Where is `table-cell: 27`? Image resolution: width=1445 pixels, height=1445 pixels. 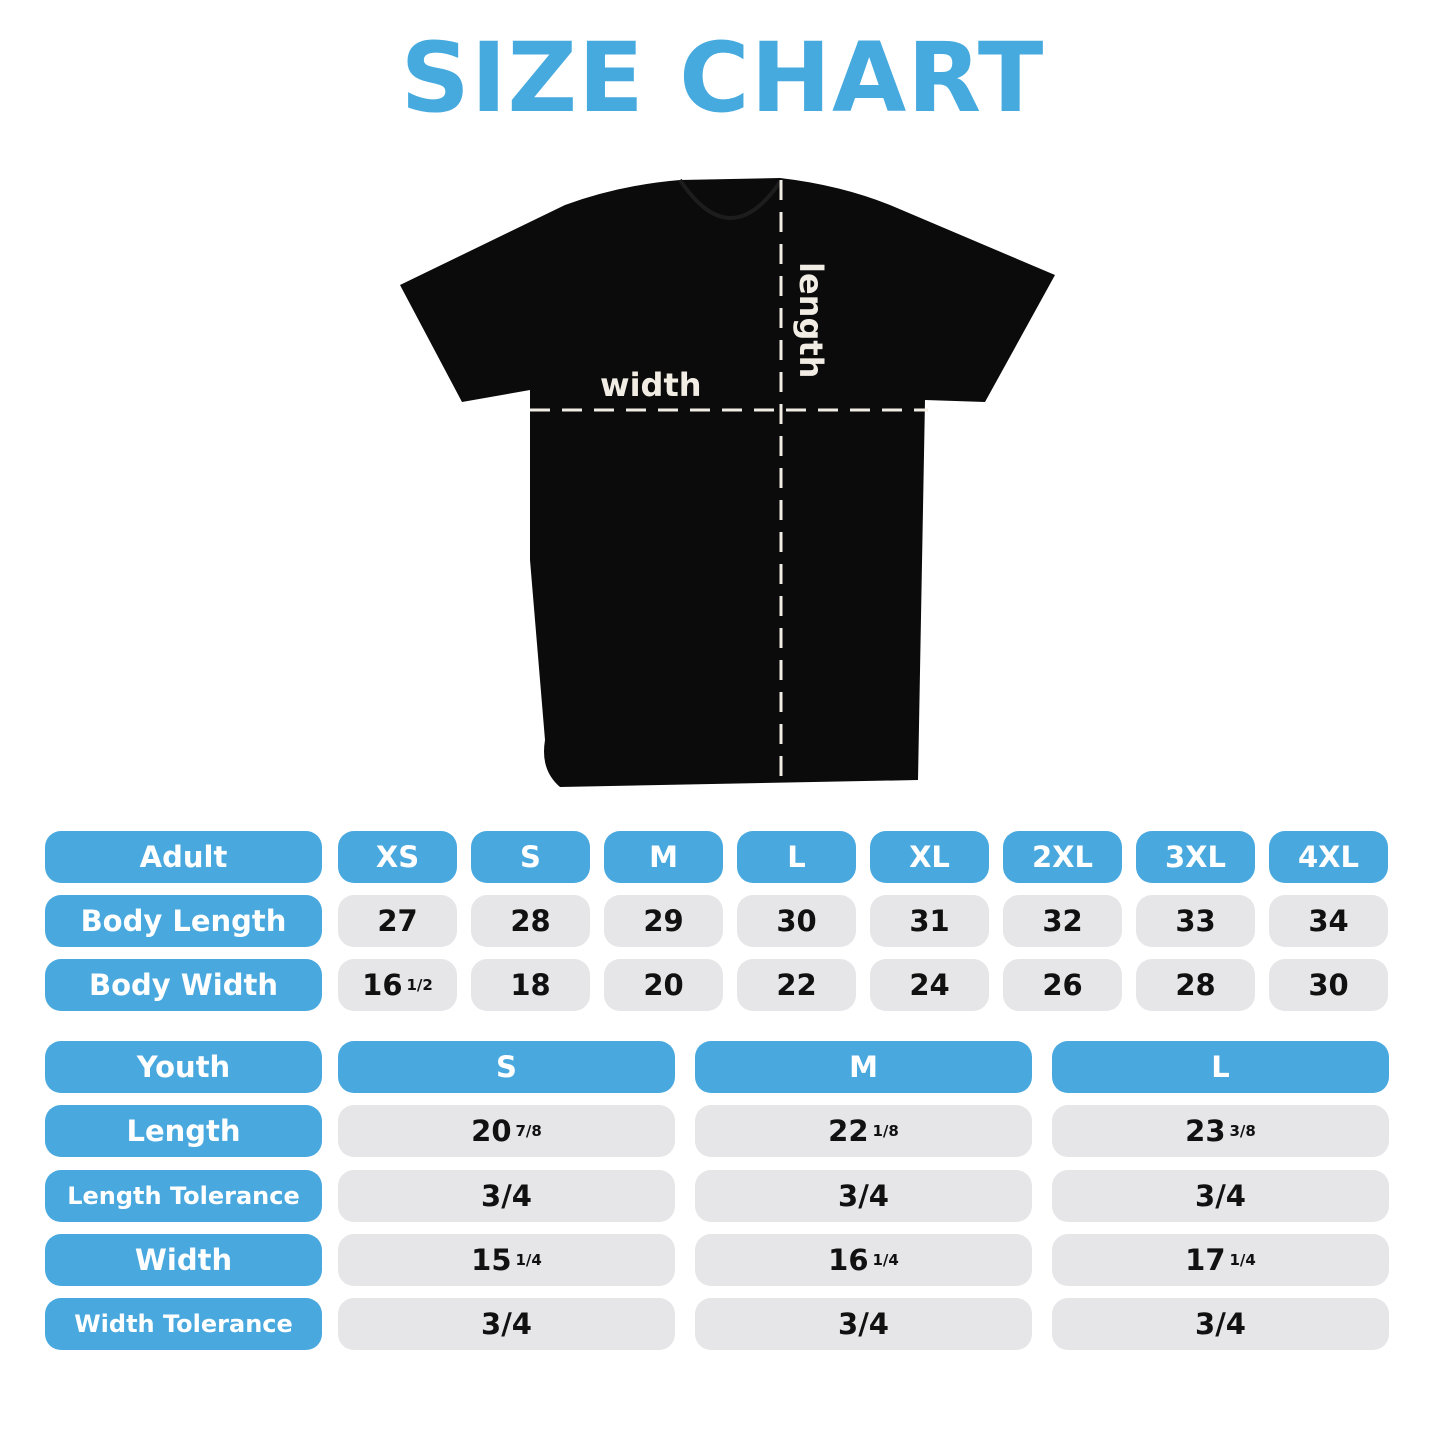 table-cell: 27 is located at coordinates (397, 921).